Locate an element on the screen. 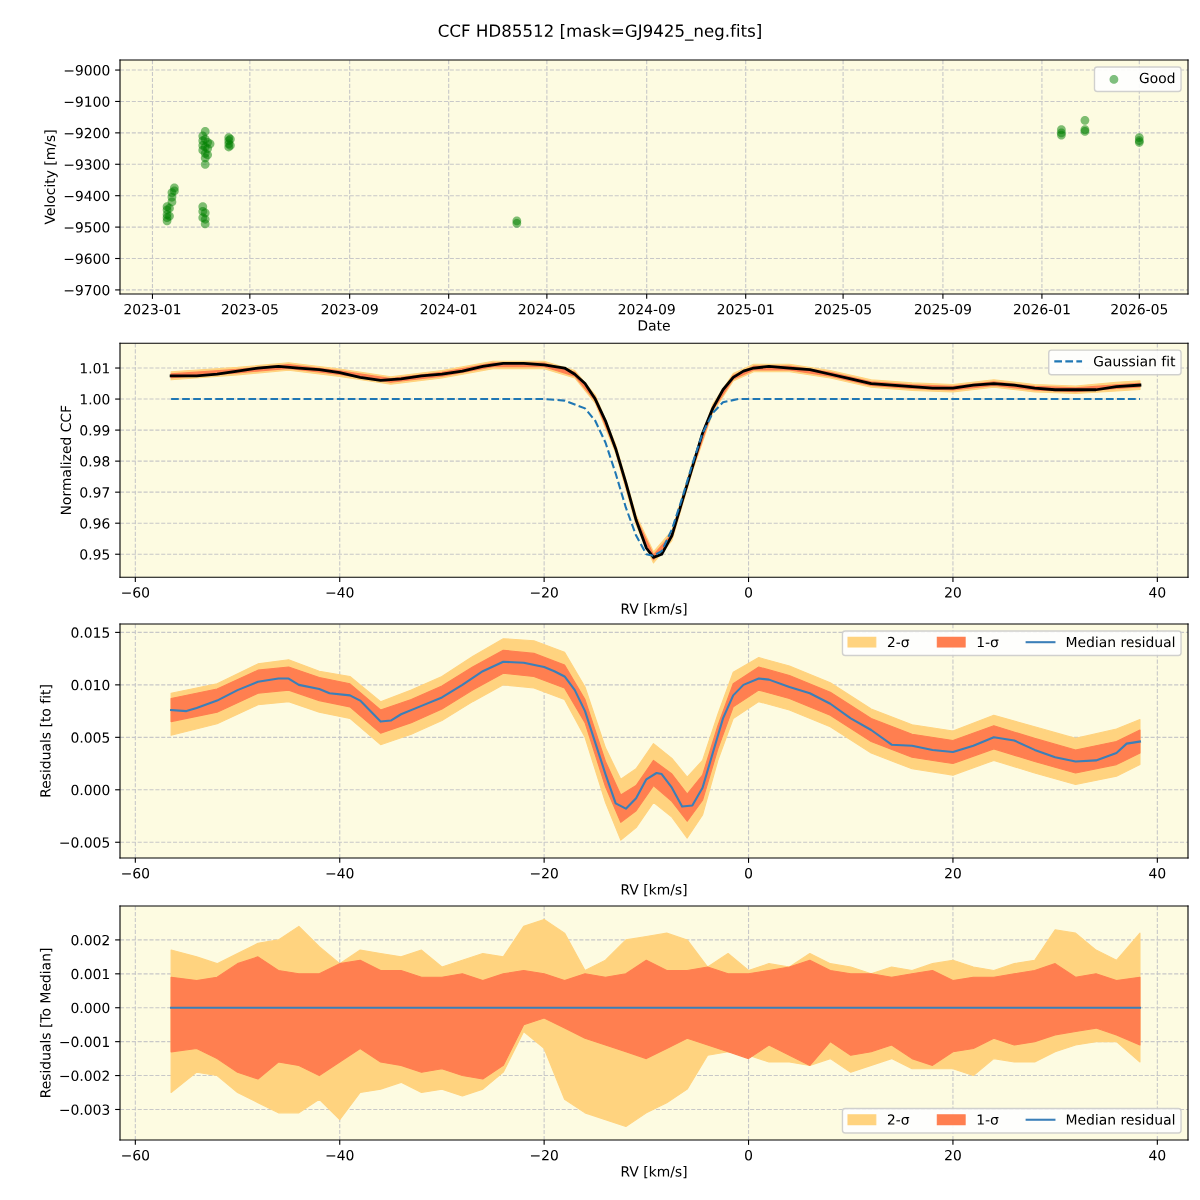 The image size is (1200, 1200). y-tick-label: 0.95 is located at coordinates (95, 554).